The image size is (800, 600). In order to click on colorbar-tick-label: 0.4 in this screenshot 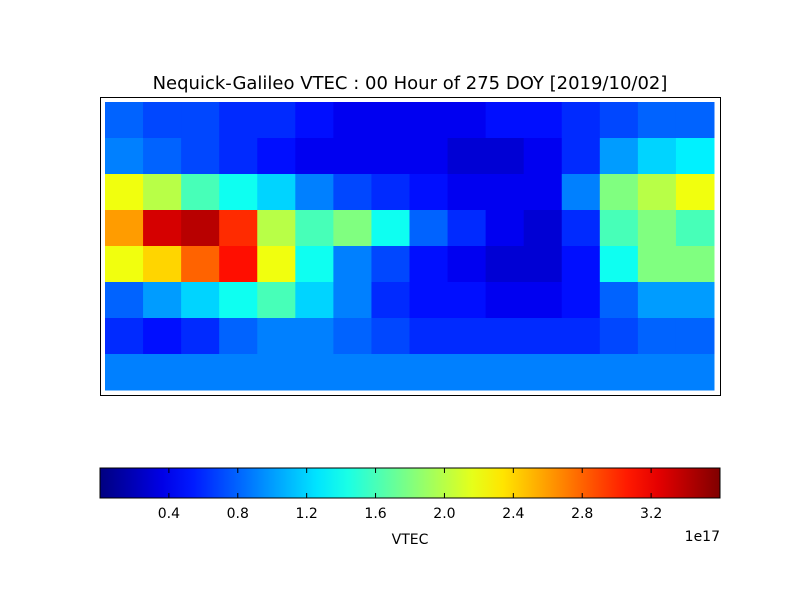, I will do `click(169, 514)`.